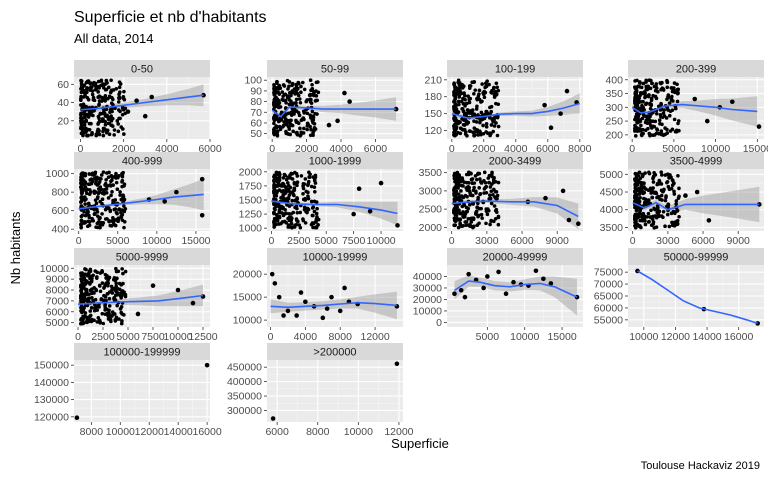 The width and height of the screenshot is (768, 480). I want to click on y-tick-label: 300000, so click(244, 411).